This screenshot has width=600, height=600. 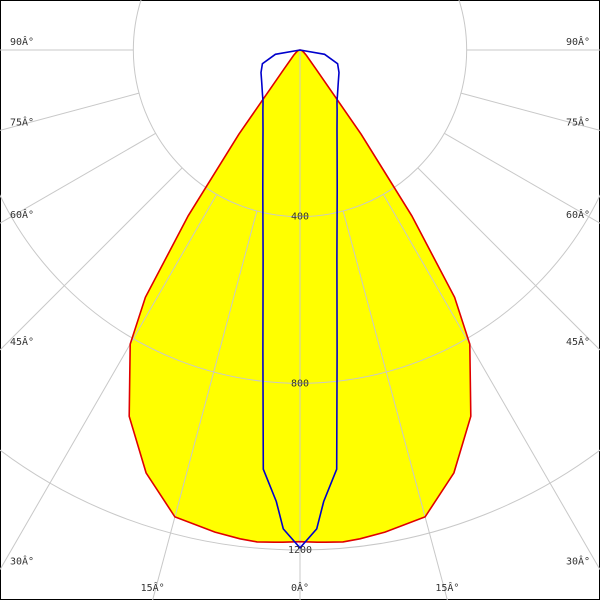 What do you see at coordinates (300, 587) in the screenshot?
I see `angle-tick-label: 0Â°` at bounding box center [300, 587].